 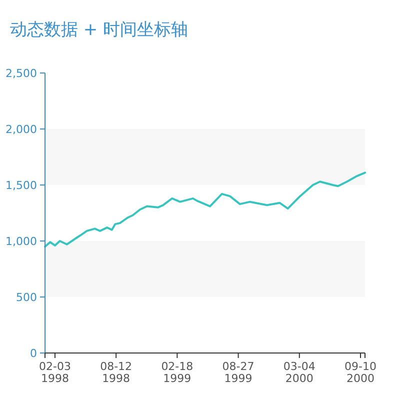 What do you see at coordinates (21, 73) in the screenshot?
I see `y-tick-label: 2,500` at bounding box center [21, 73].